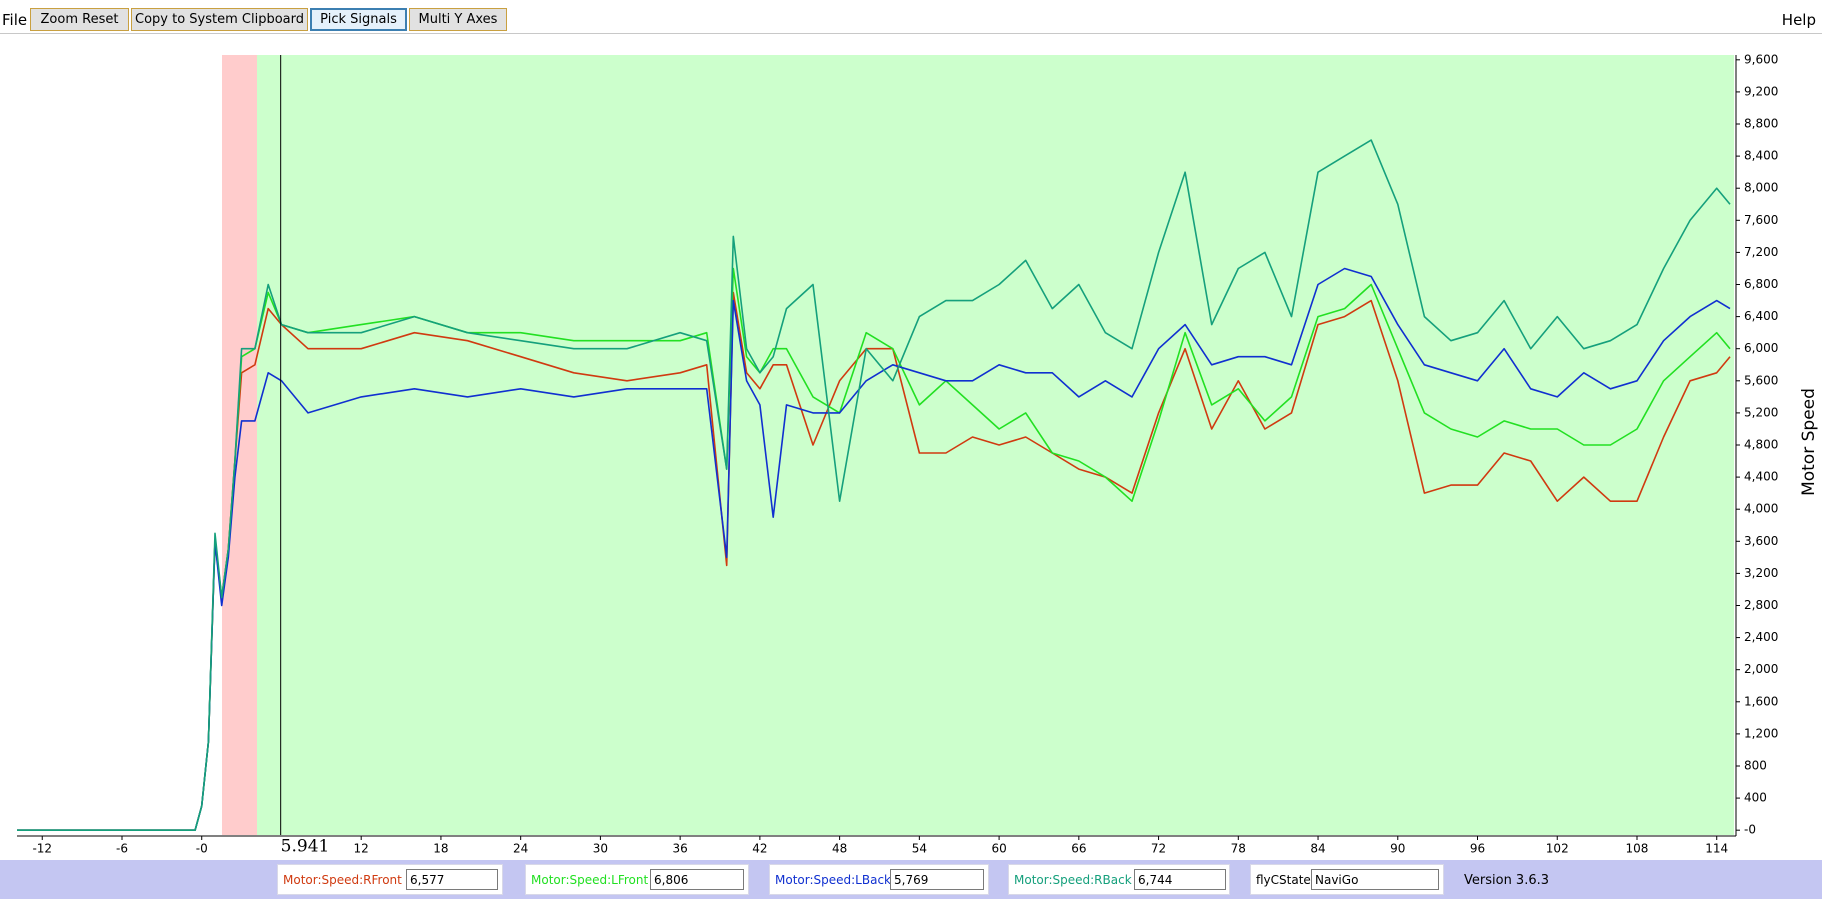  I want to click on cursor-label: 5.941, so click(305, 847).